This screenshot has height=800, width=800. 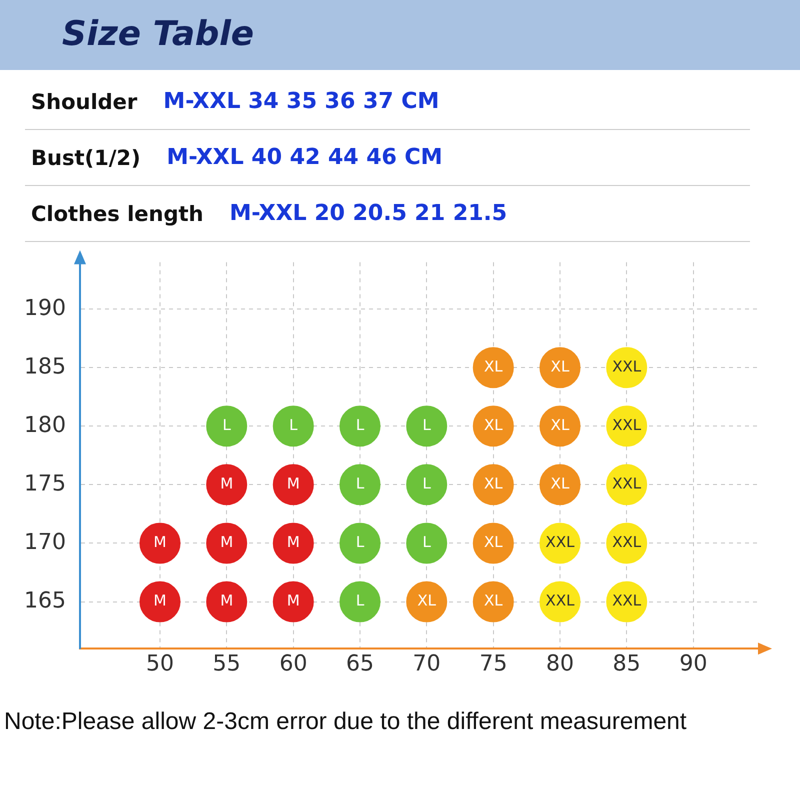 What do you see at coordinates (426, 664) in the screenshot?
I see `x-tick-label: 70` at bounding box center [426, 664].